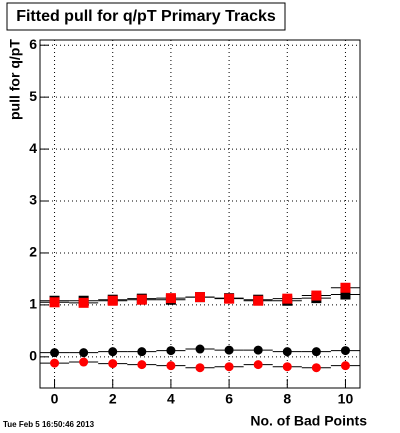 The height and width of the screenshot is (433, 400). What do you see at coordinates (15, 79) in the screenshot?
I see `y-axis-label: pull for q/pT` at bounding box center [15, 79].